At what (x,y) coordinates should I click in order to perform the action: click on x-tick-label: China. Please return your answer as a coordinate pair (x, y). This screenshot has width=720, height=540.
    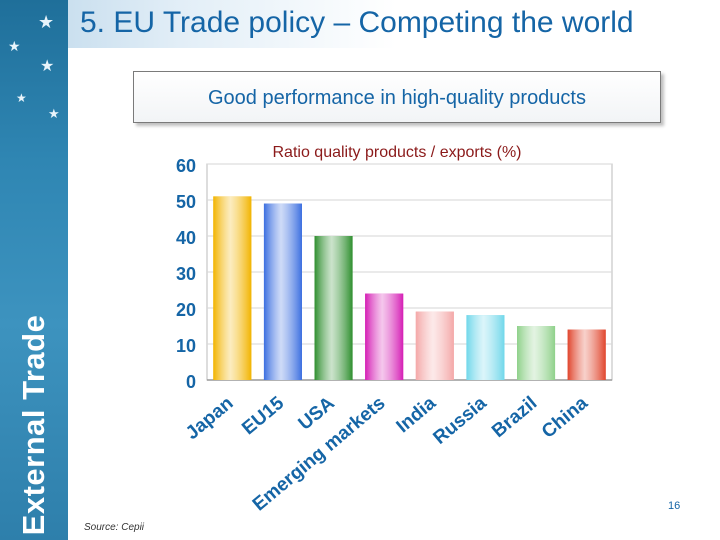
    Looking at the image, I should click on (565, 417).